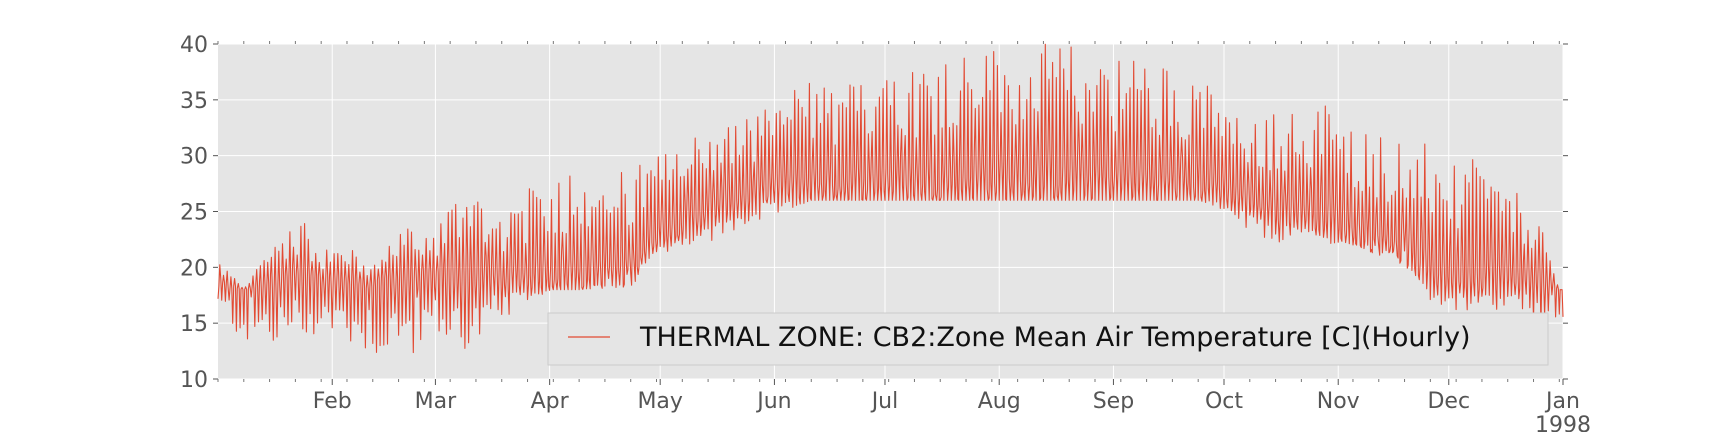 Image resolution: width=1728 pixels, height=432 pixels. What do you see at coordinates (194, 157) in the screenshot?
I see `y-tick-label: 30` at bounding box center [194, 157].